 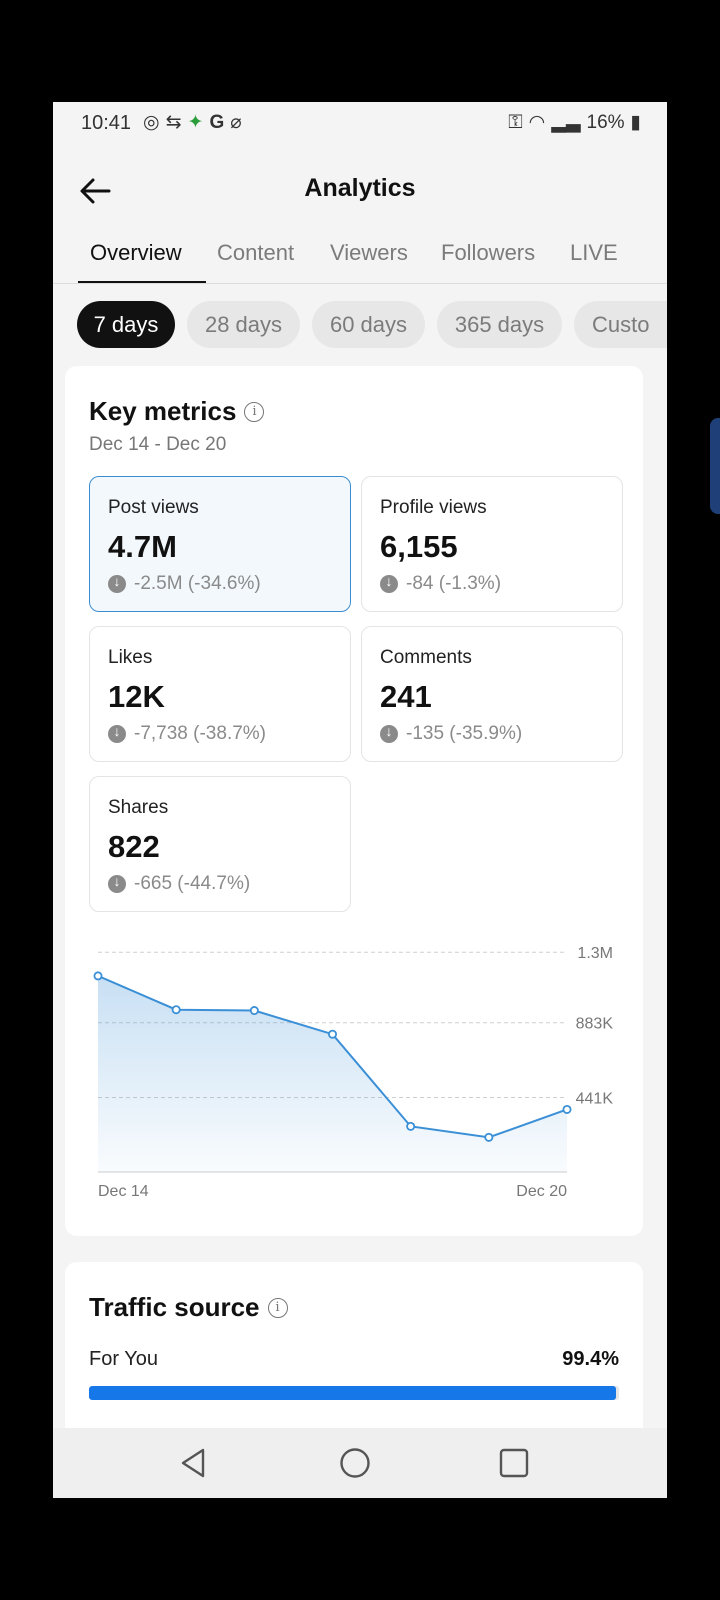 I want to click on metric-shares: Shares 822 -665 (-44.7%), so click(x=220, y=844).